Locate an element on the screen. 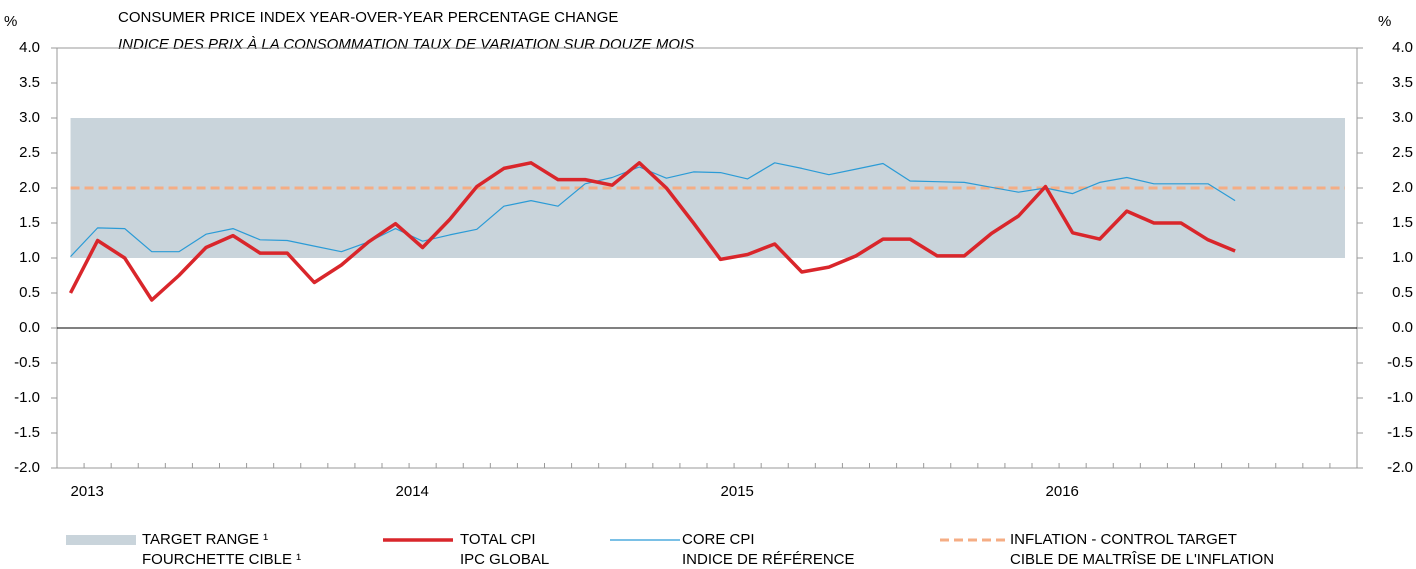 The height and width of the screenshot is (569, 1416). y-tick-label: -1.0 is located at coordinates (27, 397).